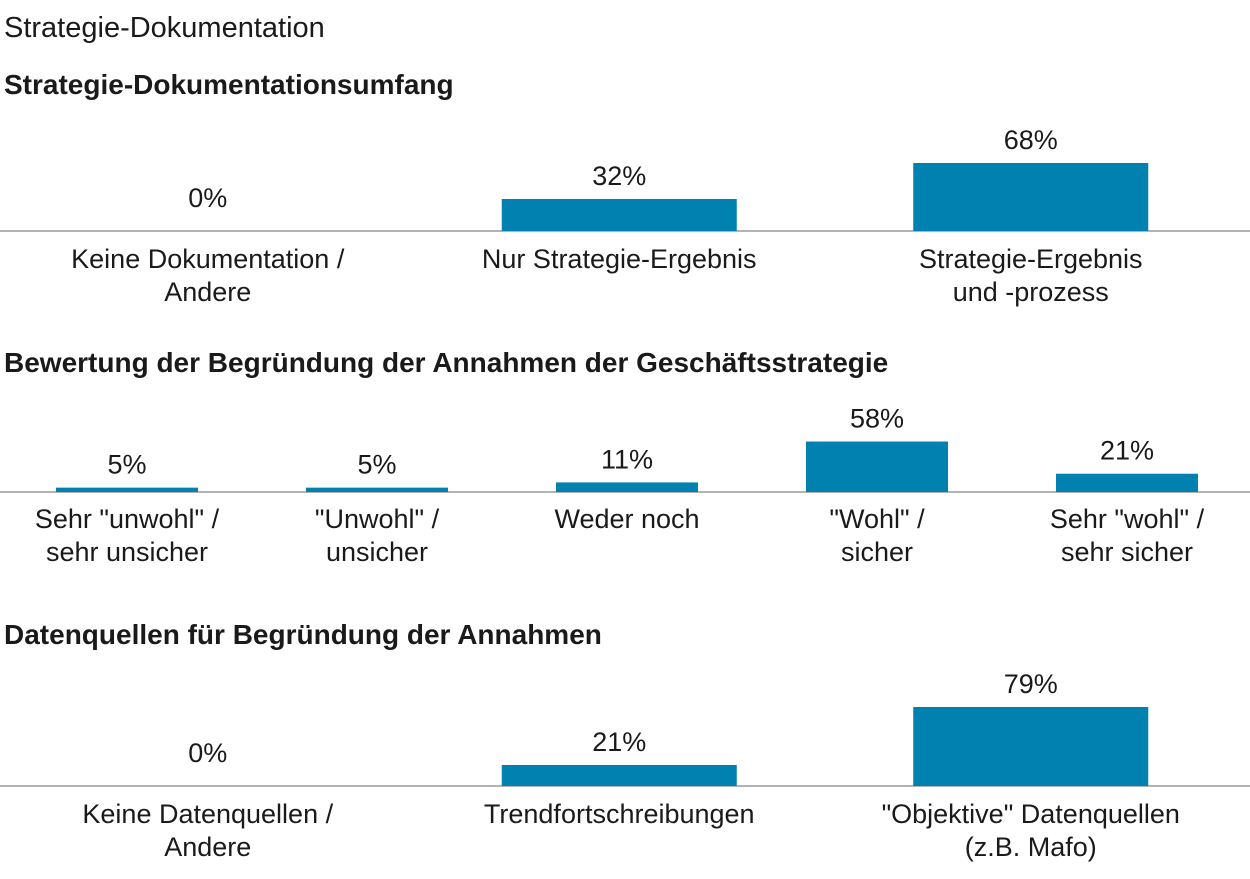 This screenshot has height=879, width=1250. Describe the element at coordinates (1127, 451) in the screenshot. I see `value-label-bewertung-4: 21%` at that location.